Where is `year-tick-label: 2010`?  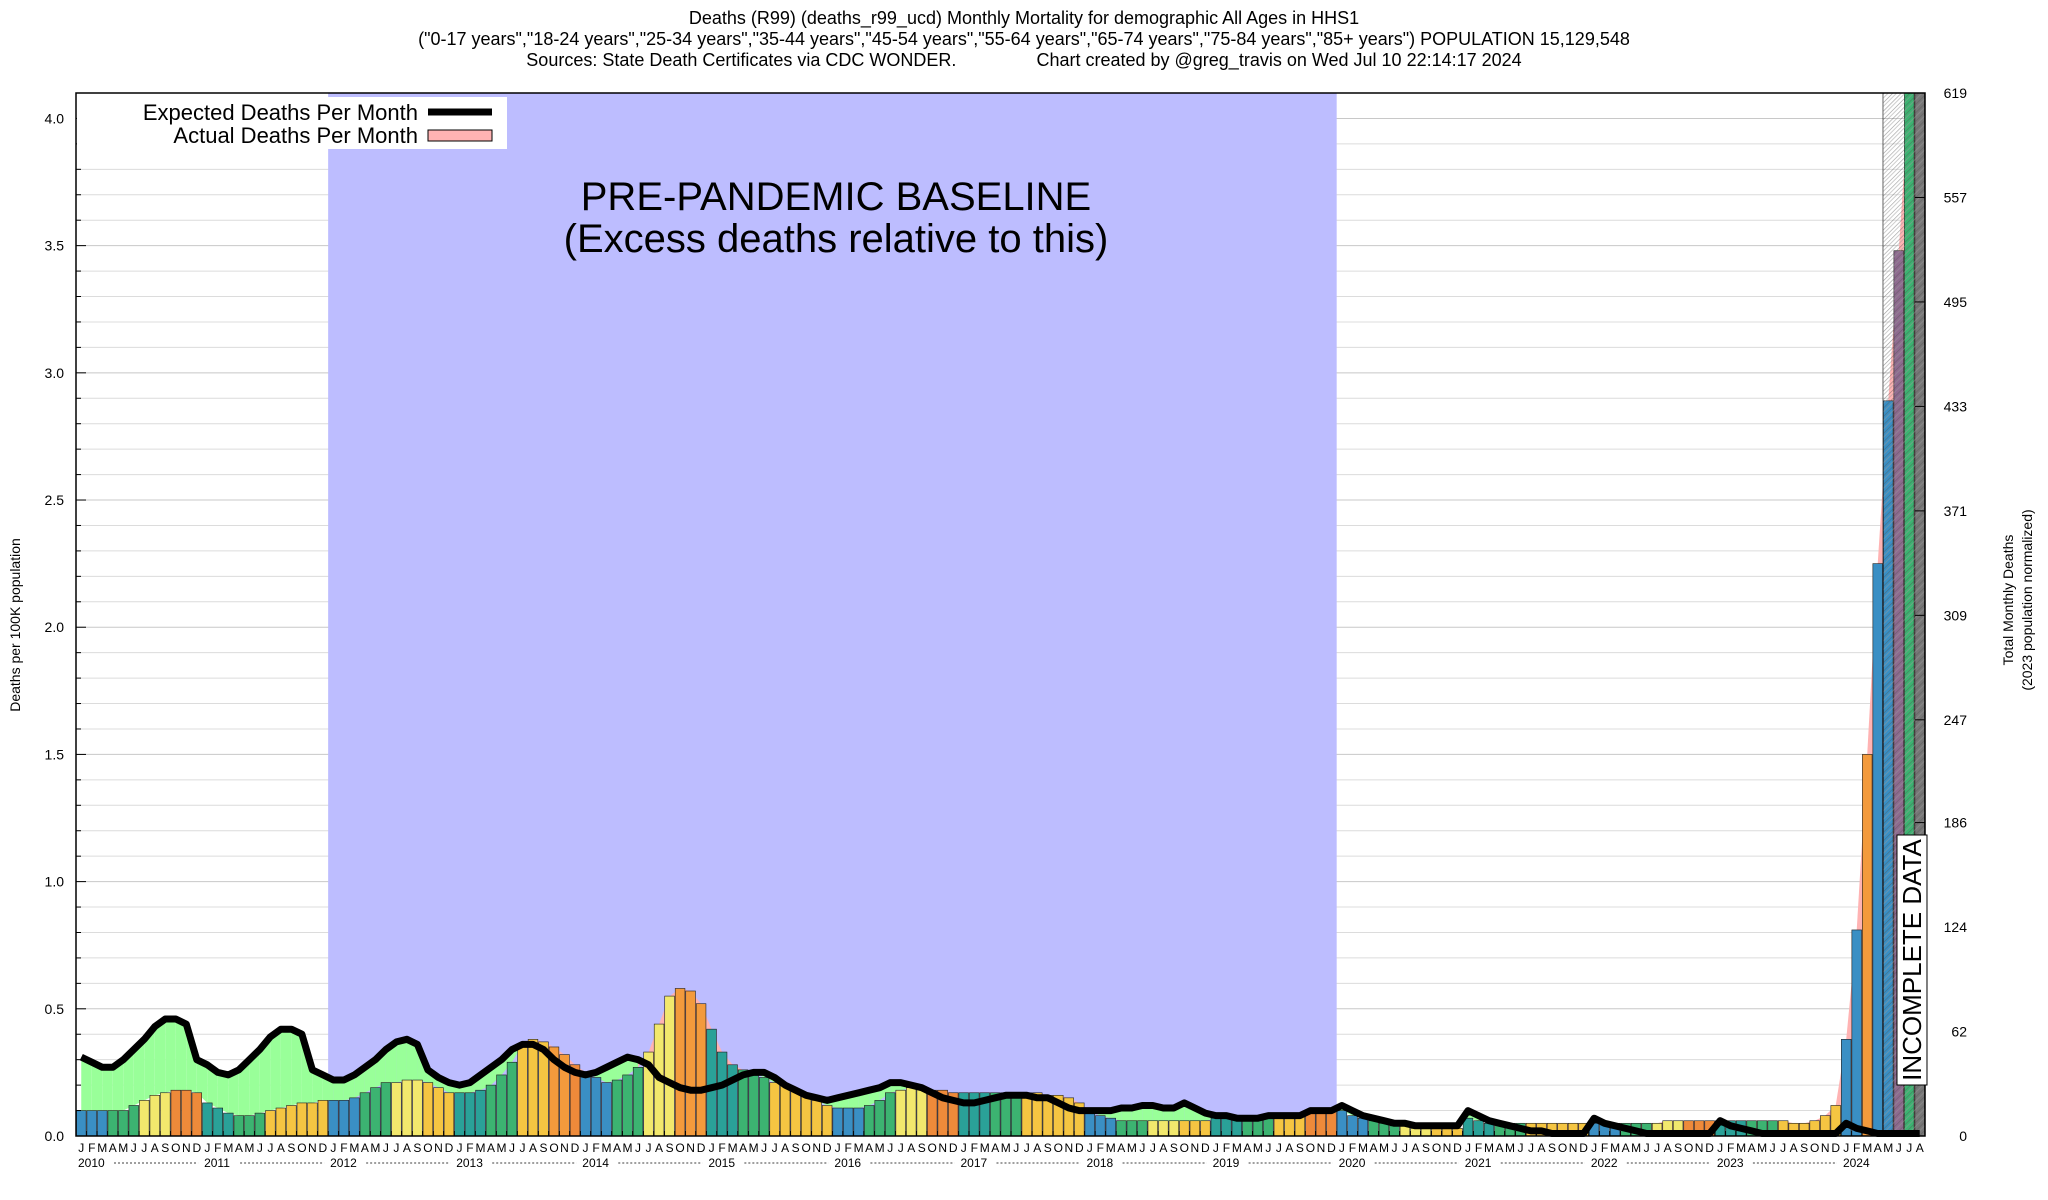
year-tick-label: 2010 is located at coordinates (91, 1163).